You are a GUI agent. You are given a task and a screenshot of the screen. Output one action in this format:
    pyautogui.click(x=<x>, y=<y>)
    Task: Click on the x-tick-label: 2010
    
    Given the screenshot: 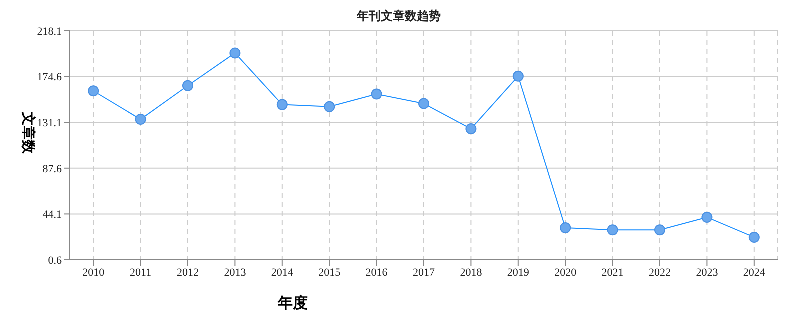 What is the action you would take?
    pyautogui.click(x=94, y=272)
    